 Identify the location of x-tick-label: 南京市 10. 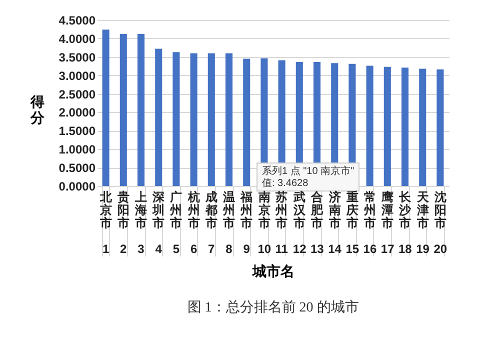
(265, 223).